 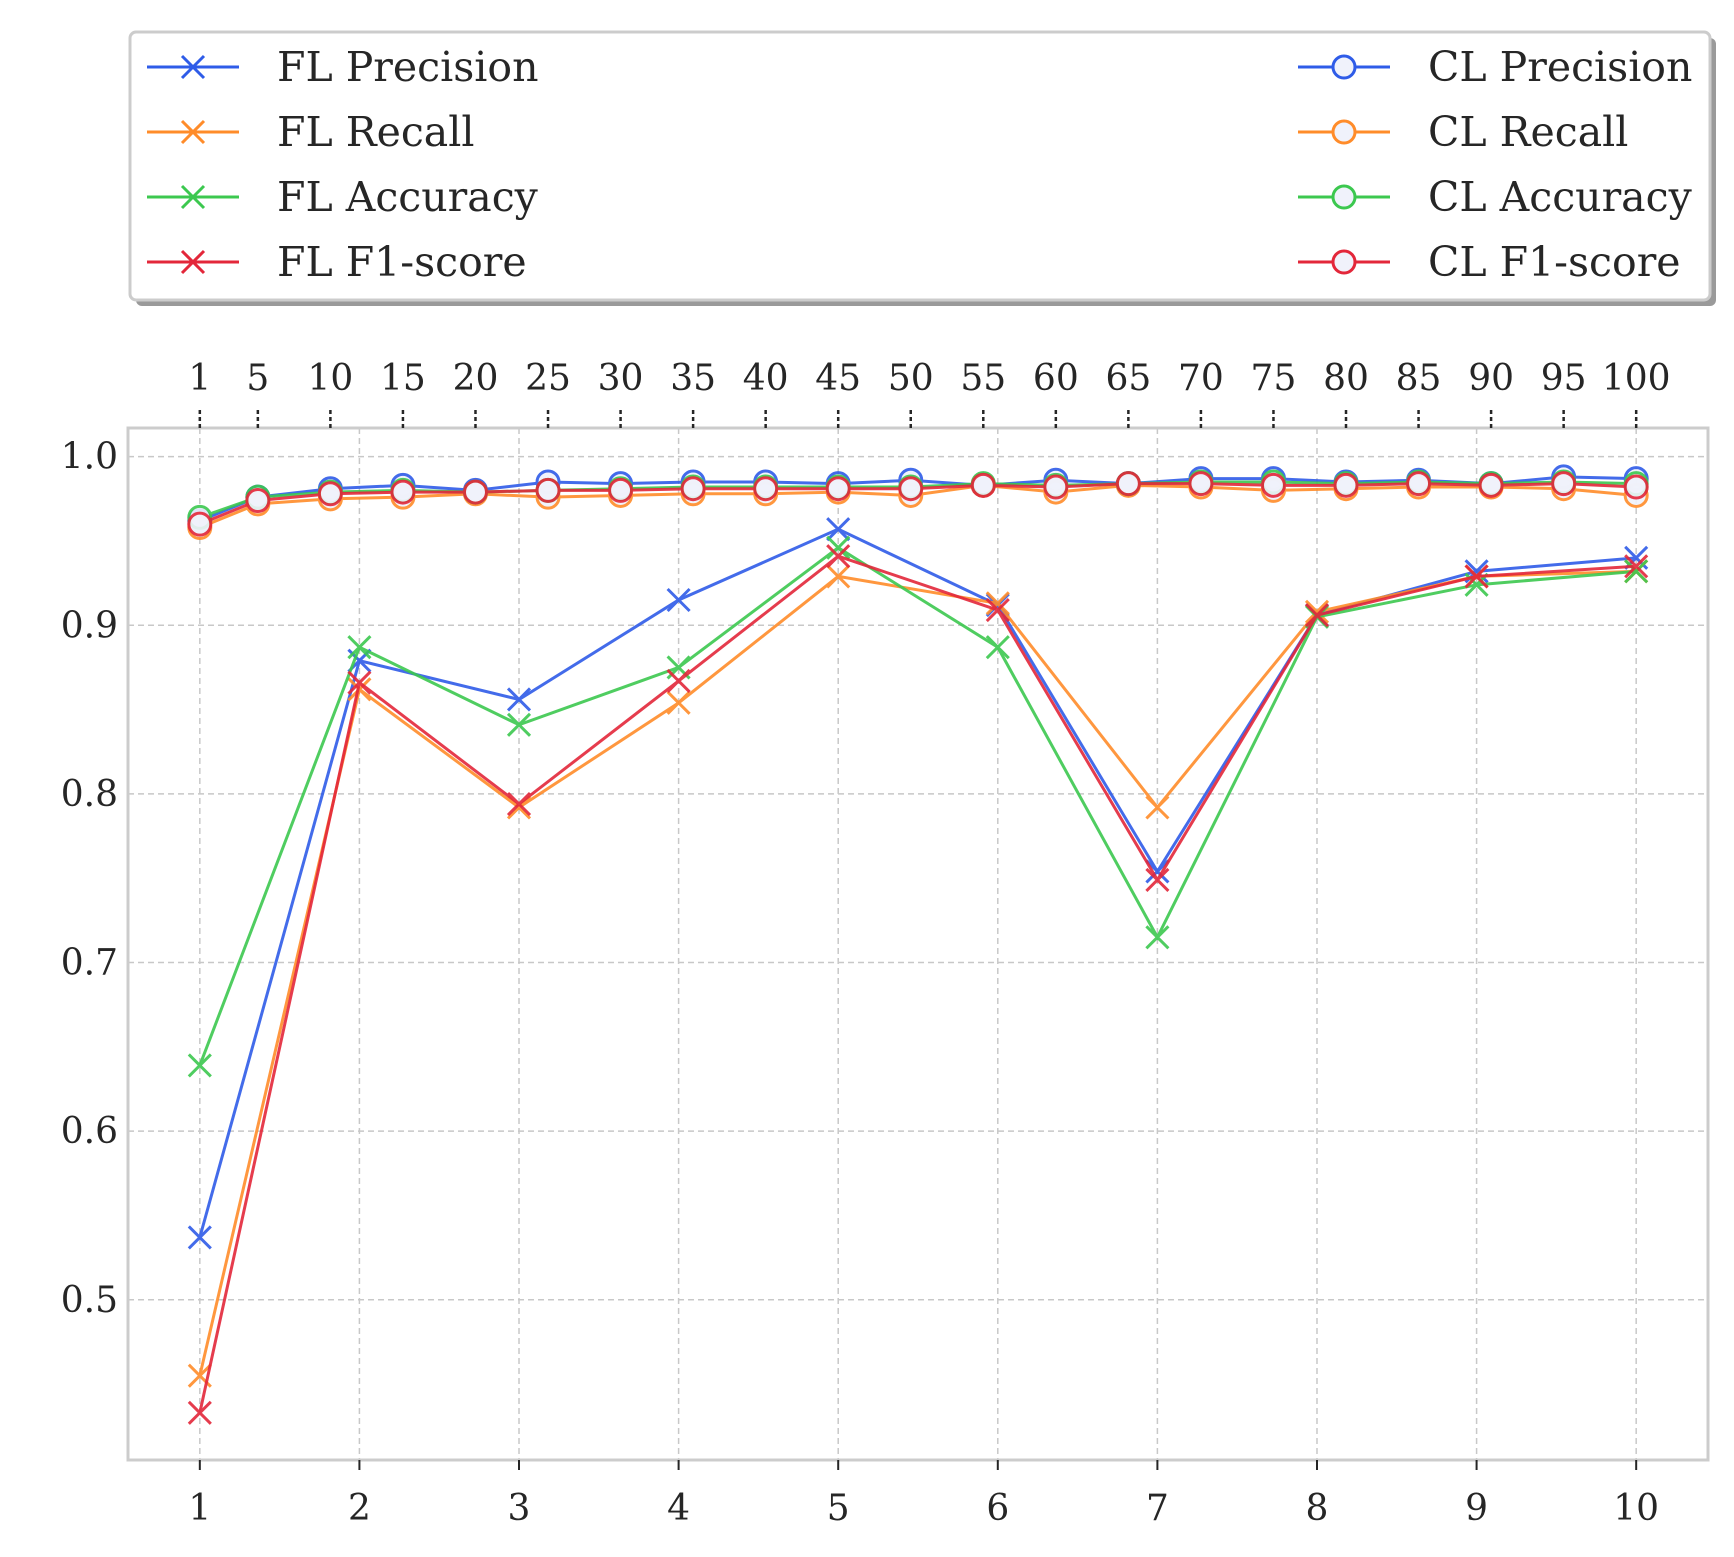 I want to click on x-top-tick-label: 65, so click(x=1128, y=378).